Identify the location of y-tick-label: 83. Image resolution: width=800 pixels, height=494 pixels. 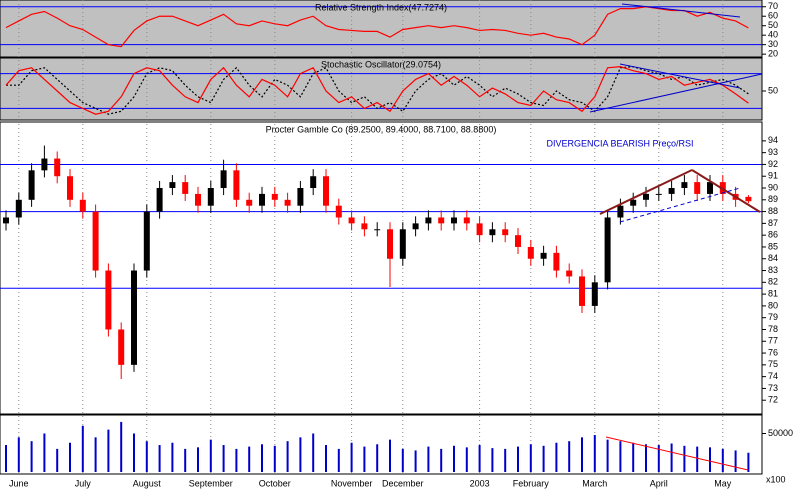
(773, 270).